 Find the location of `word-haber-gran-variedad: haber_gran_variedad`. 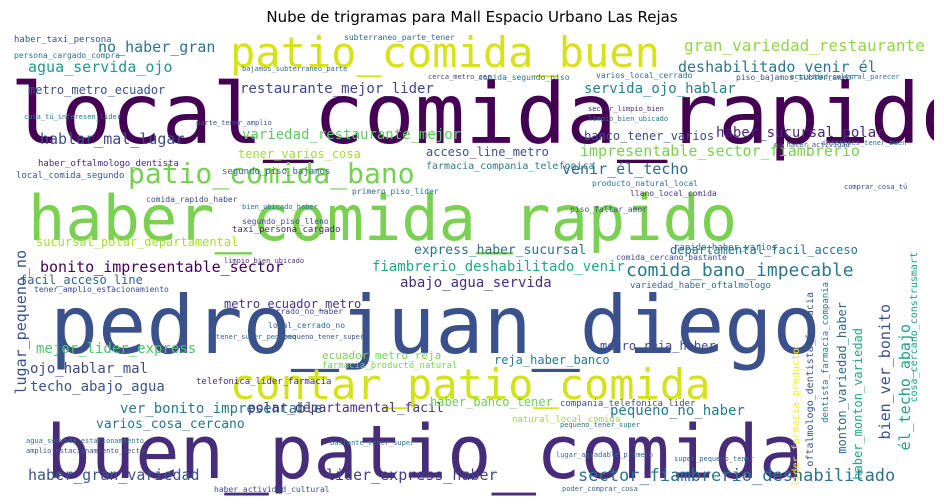

word-haber-gran-variedad: haber_gran_variedad is located at coordinates (114, 475).